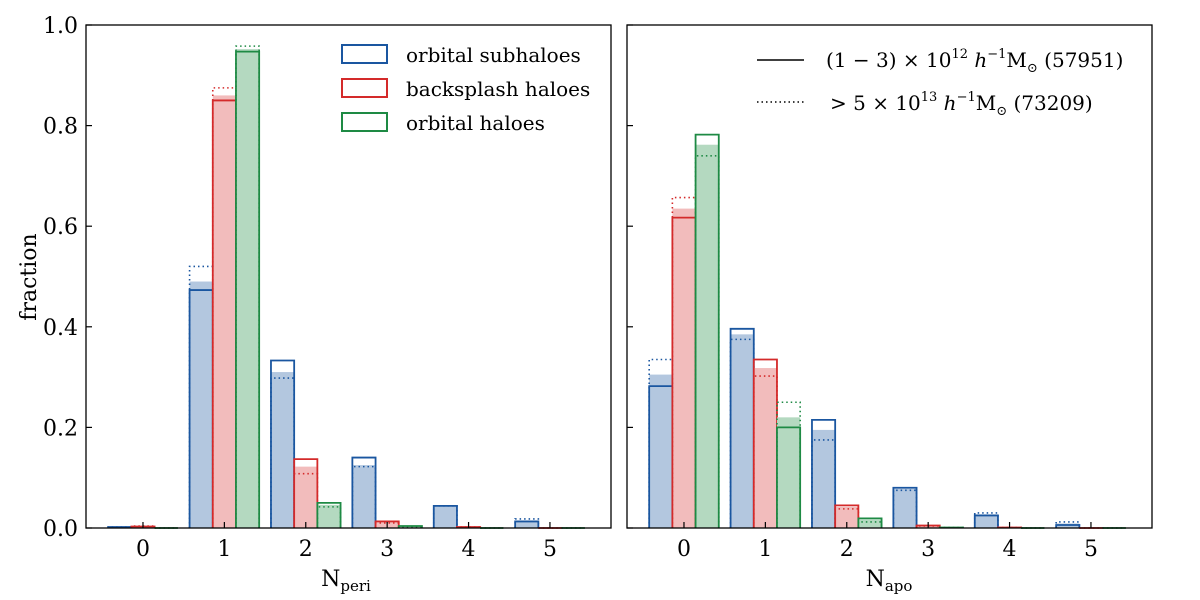 This screenshot has height=600, width=1200. I want to click on legend-swatch-orbital-subhaloes, so click(364, 54).